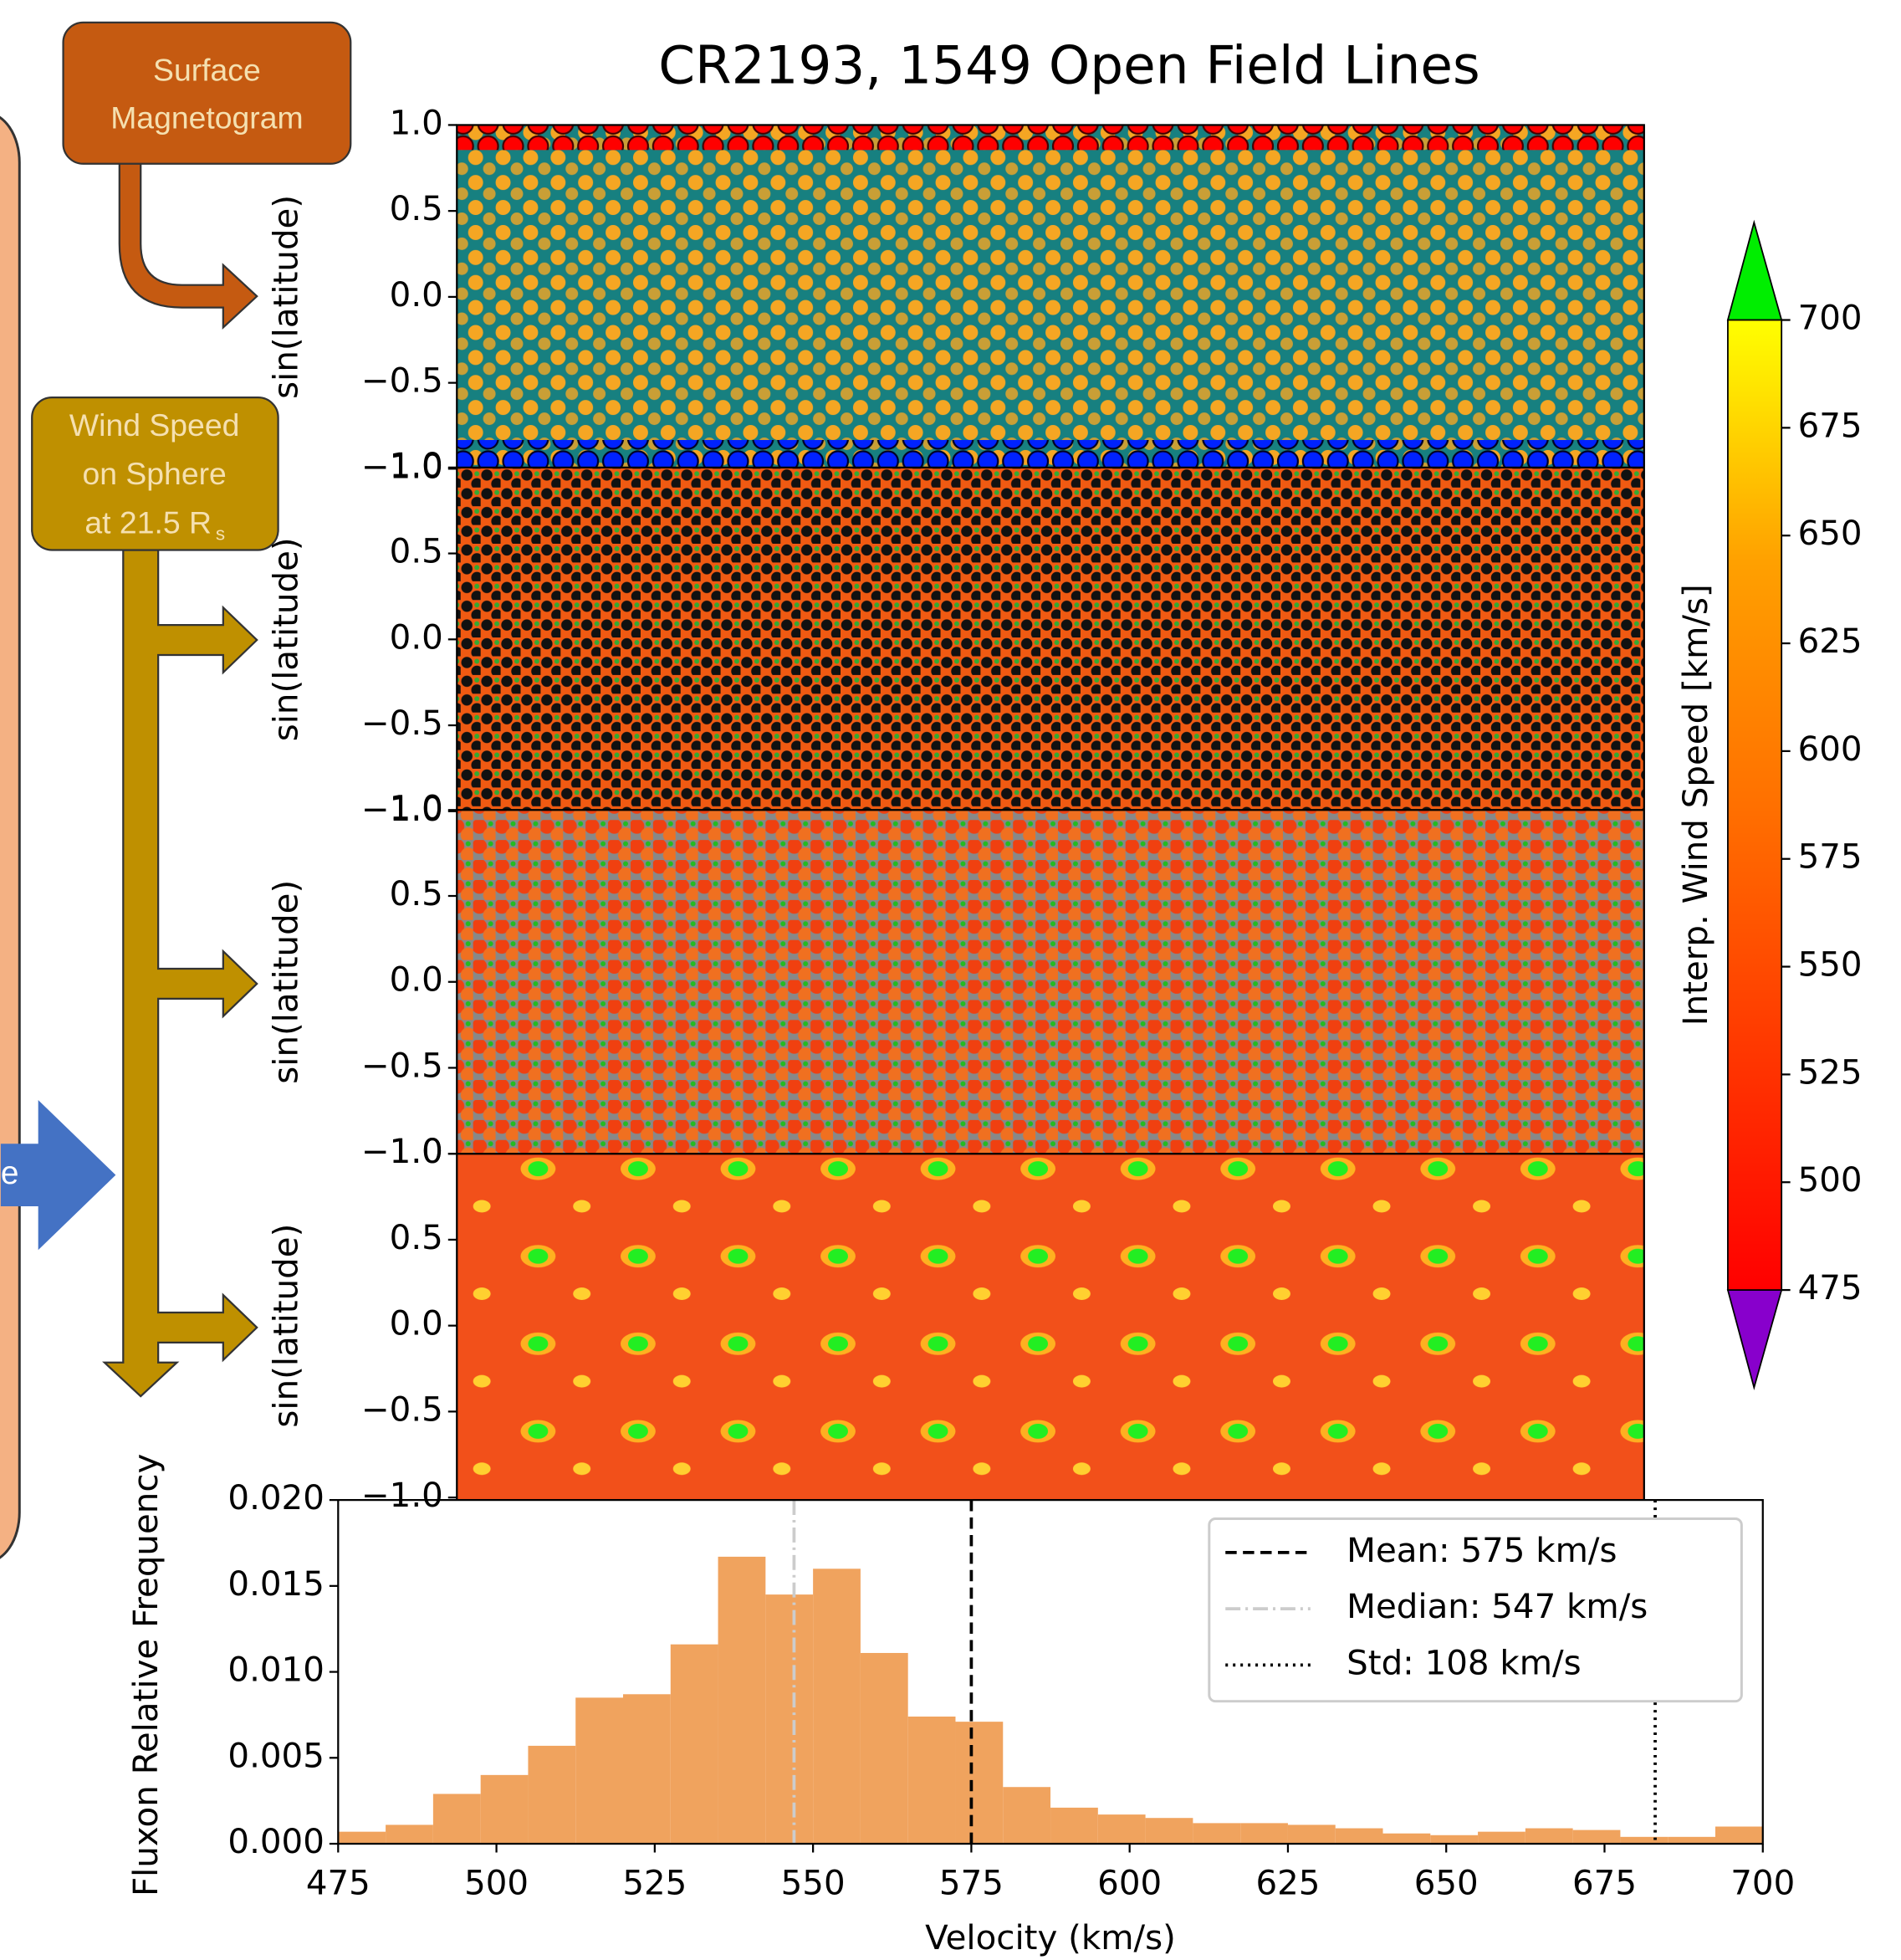 This screenshot has height=1960, width=1901. What do you see at coordinates (1830, 965) in the screenshot?
I see `colorbar-tick-label: 550` at bounding box center [1830, 965].